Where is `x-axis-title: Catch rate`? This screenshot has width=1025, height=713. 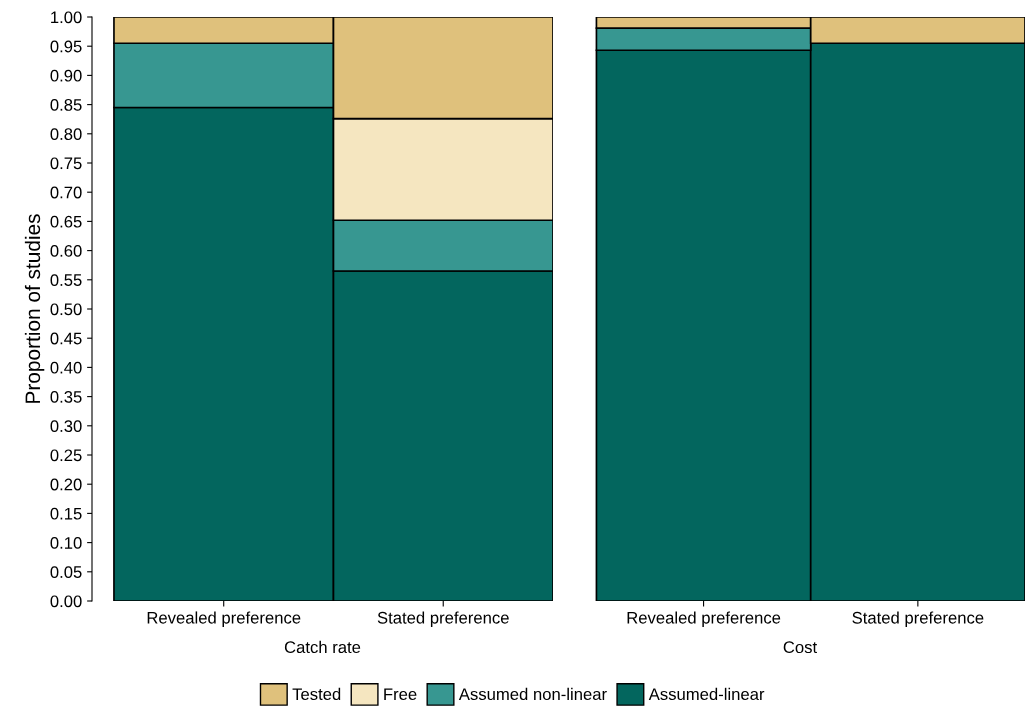
x-axis-title: Catch rate is located at coordinates (322, 647).